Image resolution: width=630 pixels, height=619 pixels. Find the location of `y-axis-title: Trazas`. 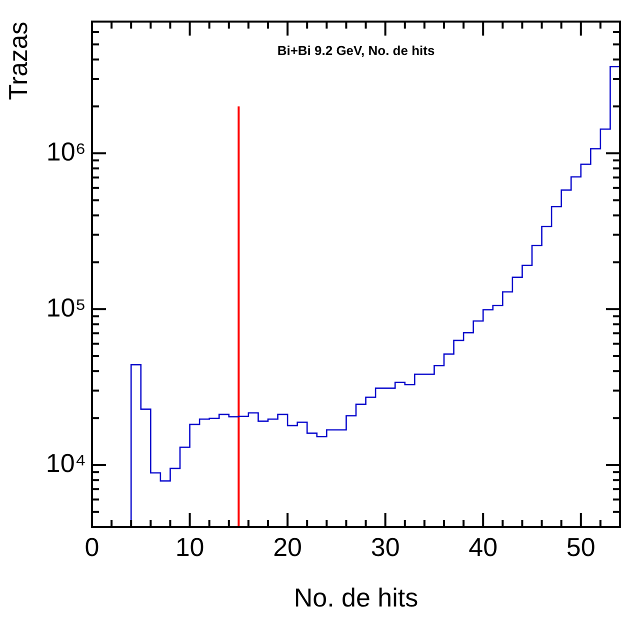

y-axis-title: Trazas is located at coordinates (17, 61).